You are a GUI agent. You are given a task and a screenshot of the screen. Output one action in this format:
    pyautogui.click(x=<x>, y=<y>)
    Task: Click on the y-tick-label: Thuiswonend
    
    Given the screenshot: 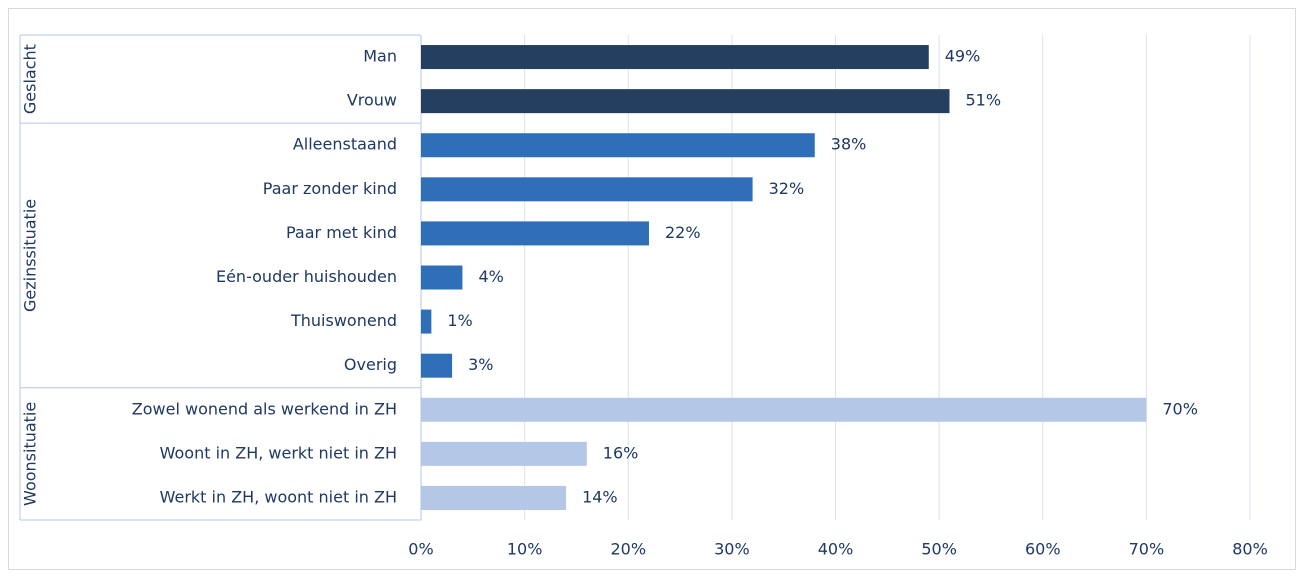 What is the action you would take?
    pyautogui.click(x=343, y=320)
    